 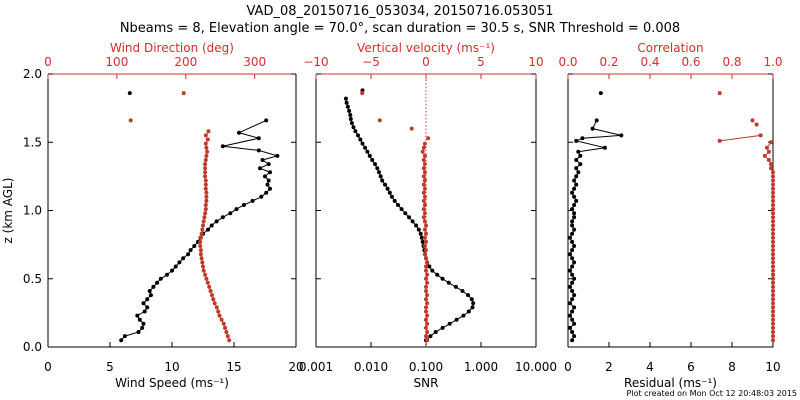 I want to click on panel1-top-tick-label: 100, so click(x=116, y=62).